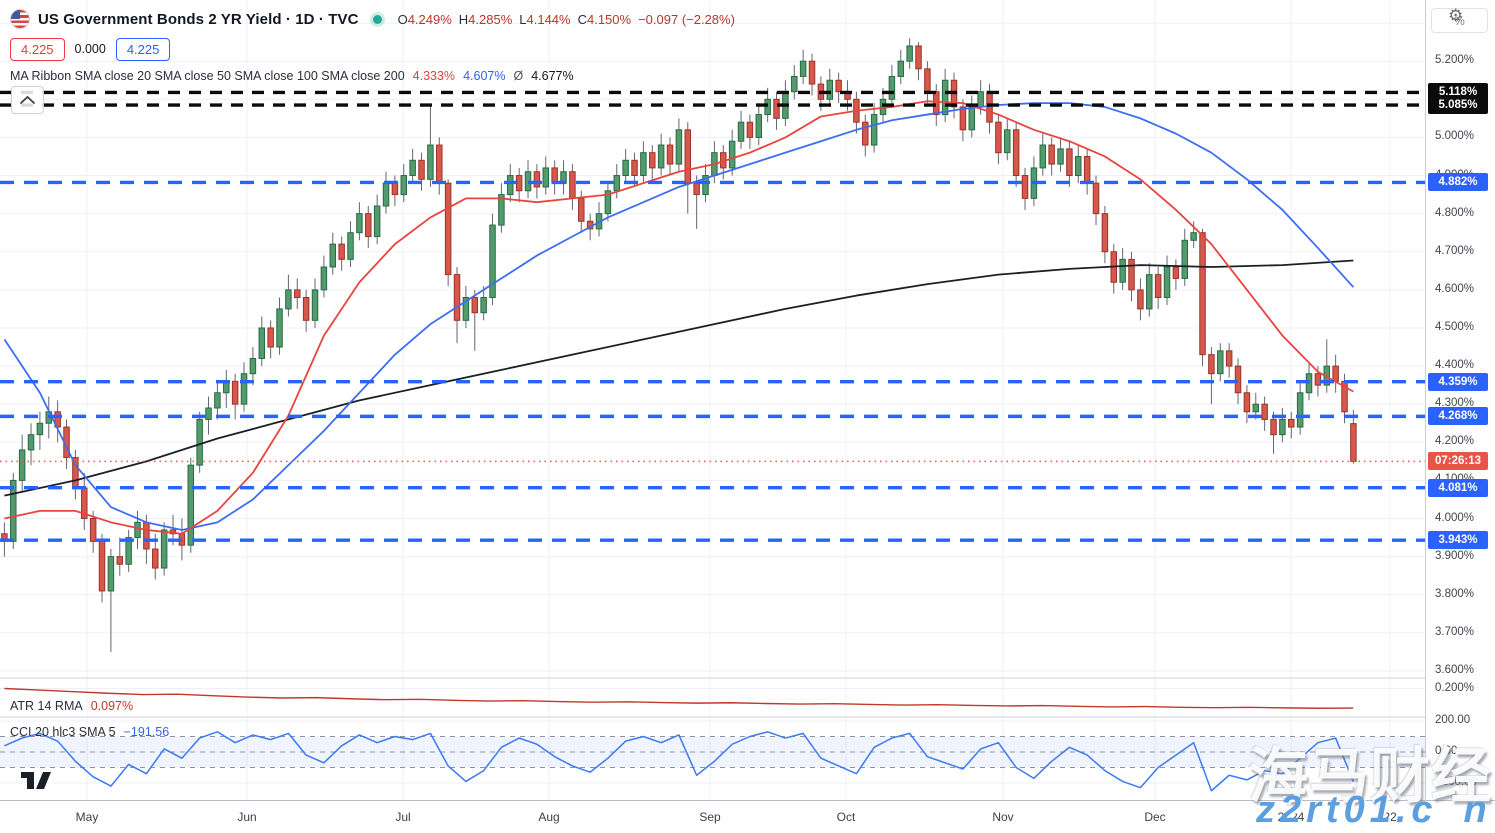 This screenshot has height=833, width=1495. Describe the element at coordinates (1458, 461) in the screenshot. I see `bar-countdown: 07:26:13` at that location.